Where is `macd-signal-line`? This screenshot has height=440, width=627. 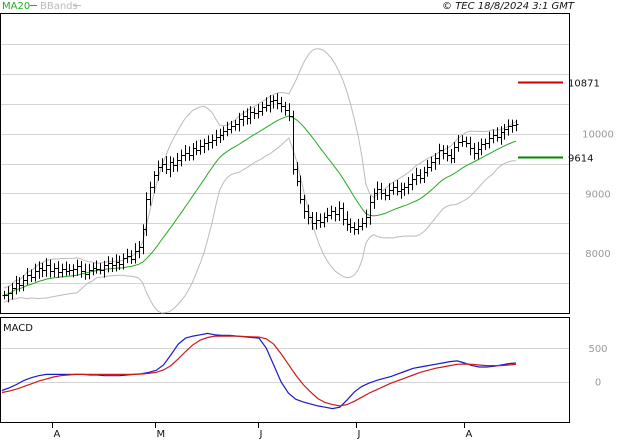
macd-signal-line is located at coordinates (259, 371).